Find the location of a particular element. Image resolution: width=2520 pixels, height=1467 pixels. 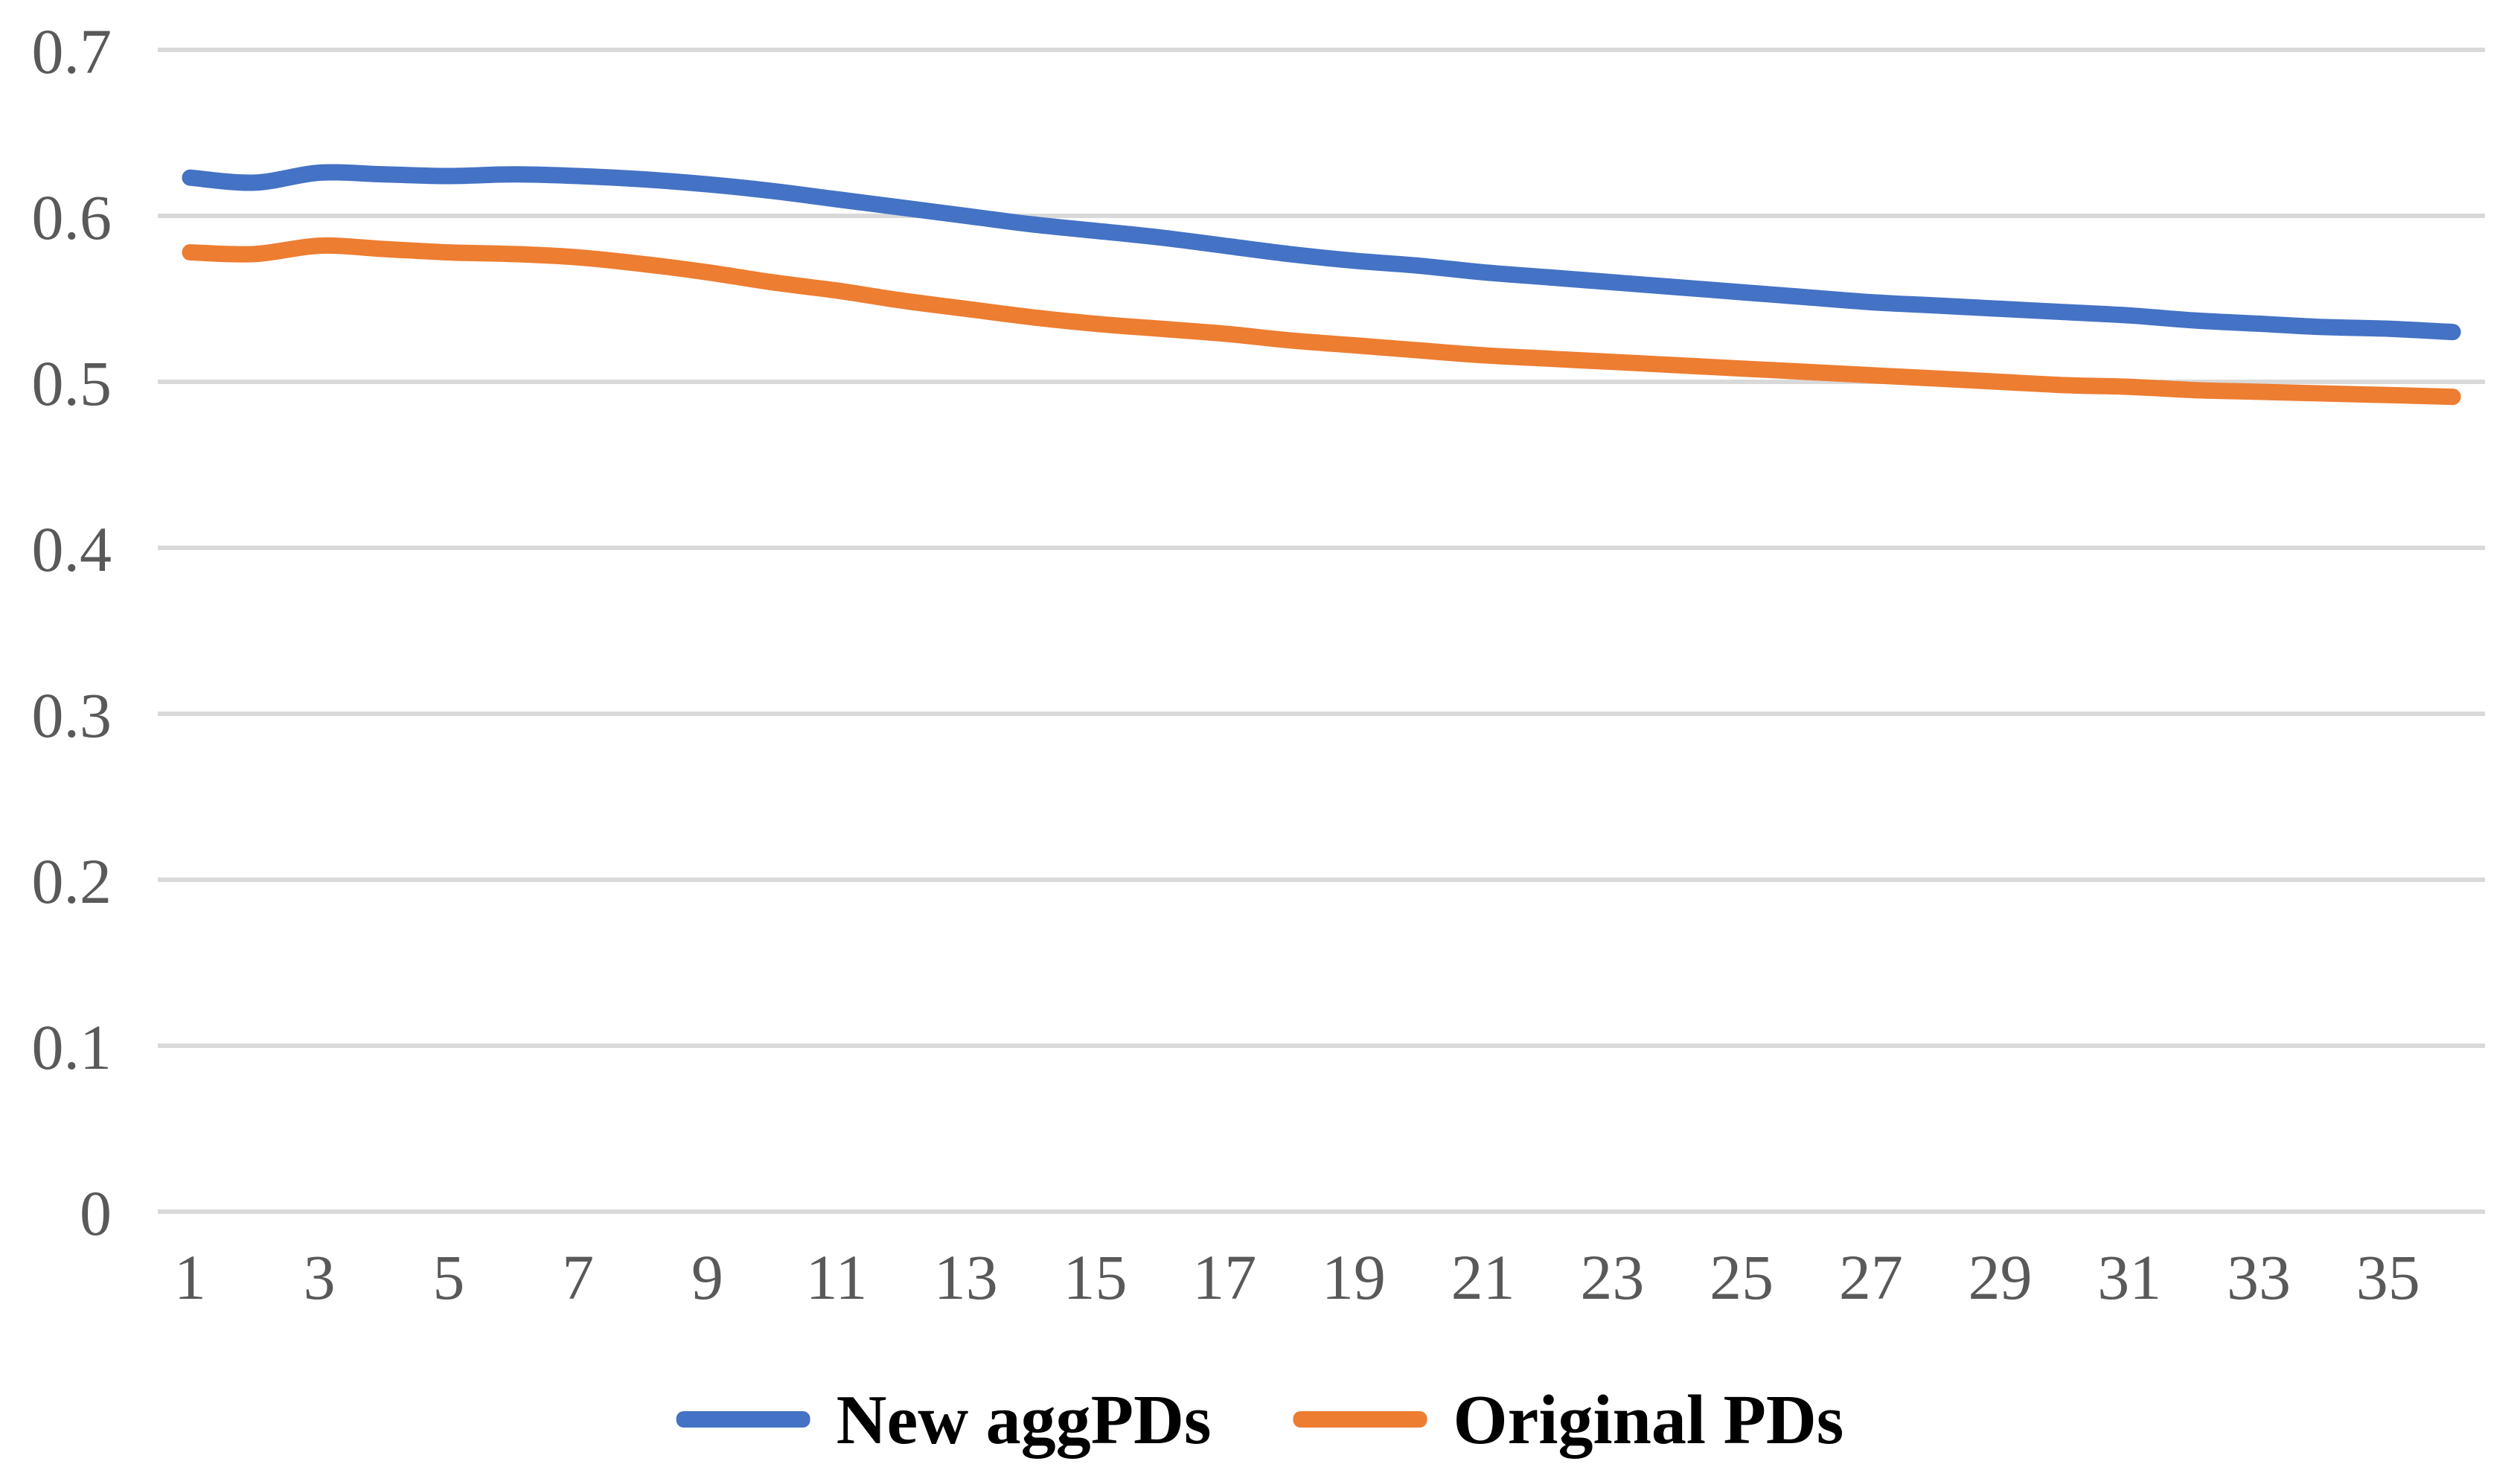

y-axis-tick-label: 0.6 is located at coordinates (72, 217).